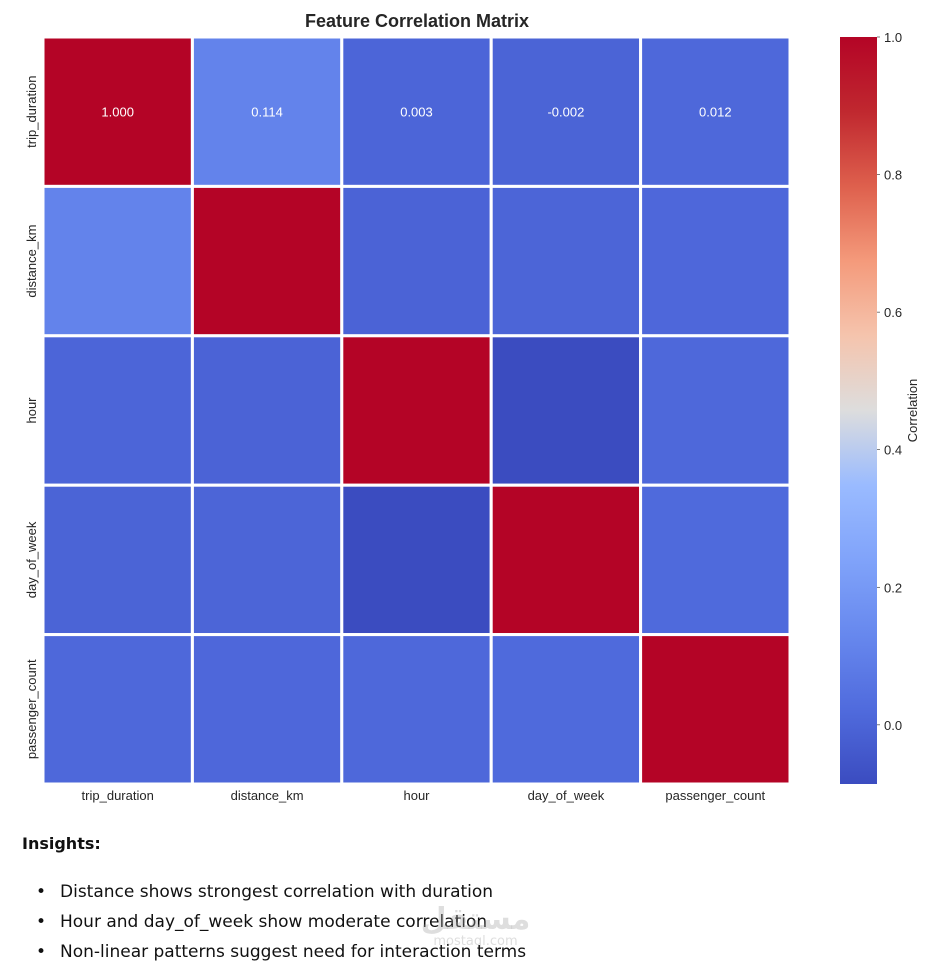 Image resolution: width=949 pixels, height=978 pixels. What do you see at coordinates (117, 560) in the screenshot?
I see `heatmap-cell-day_of_week-trip_duration` at bounding box center [117, 560].